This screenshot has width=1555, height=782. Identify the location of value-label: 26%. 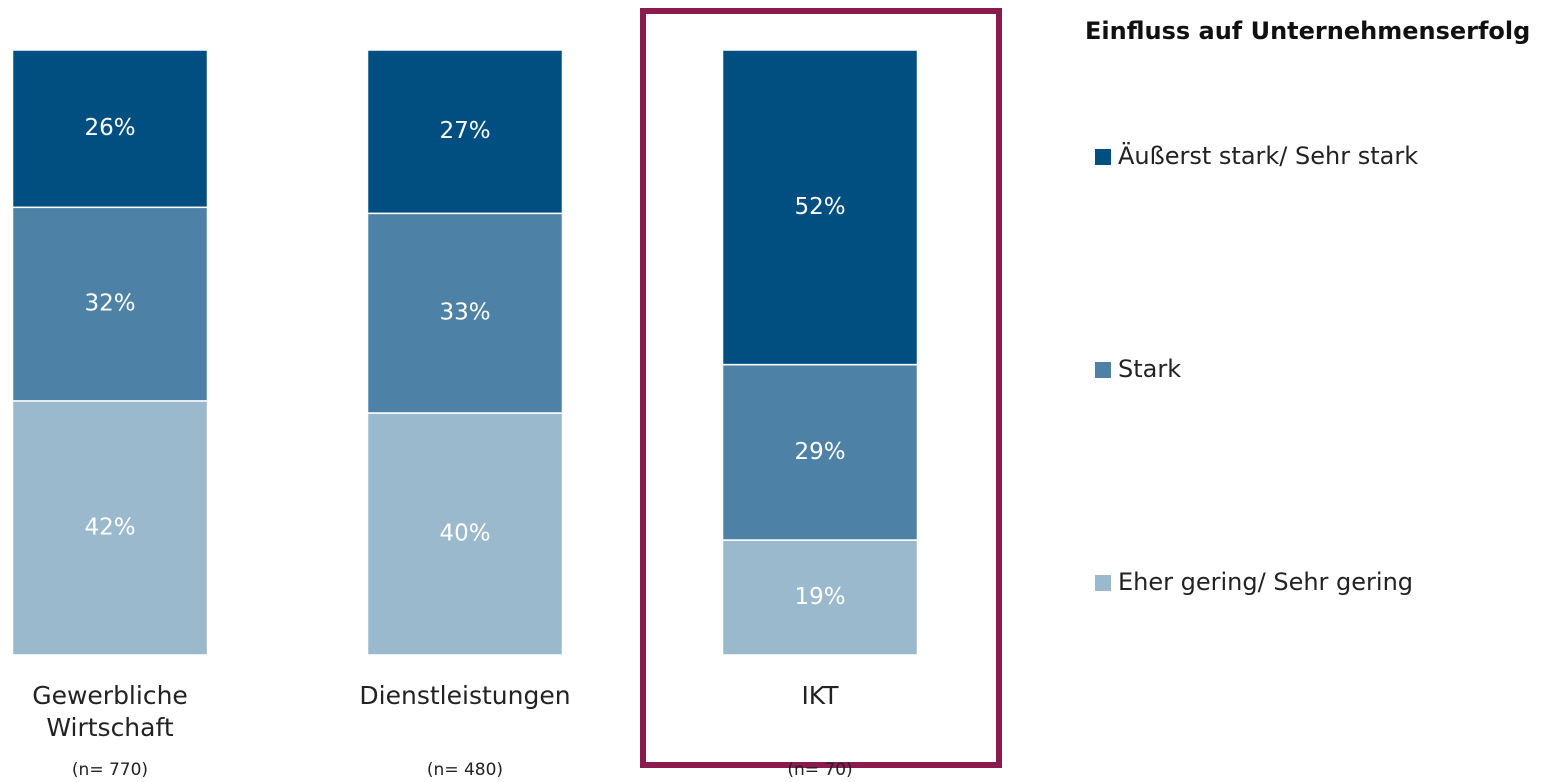
(109, 128).